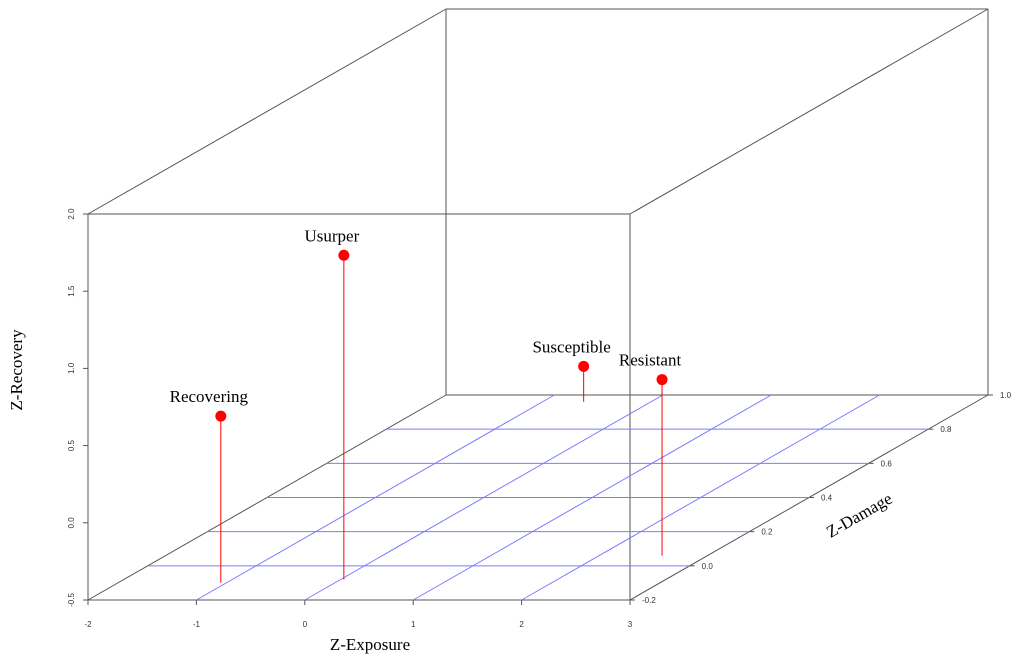  What do you see at coordinates (88, 624) in the screenshot?
I see `x-tick-label: -2` at bounding box center [88, 624].